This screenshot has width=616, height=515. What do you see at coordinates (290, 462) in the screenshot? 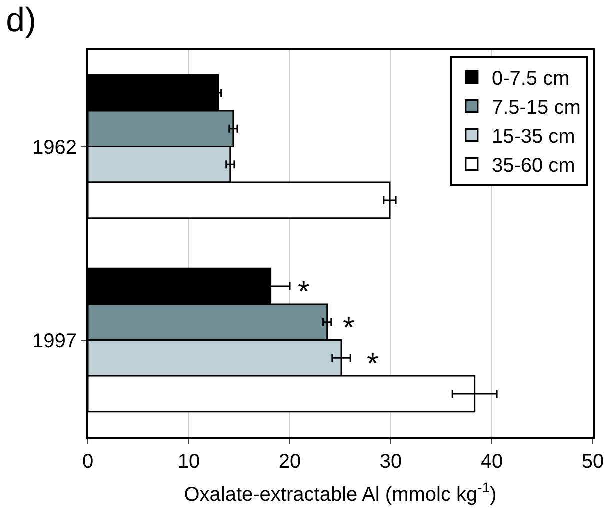
I see `x-tick-label: 20` at bounding box center [290, 462].